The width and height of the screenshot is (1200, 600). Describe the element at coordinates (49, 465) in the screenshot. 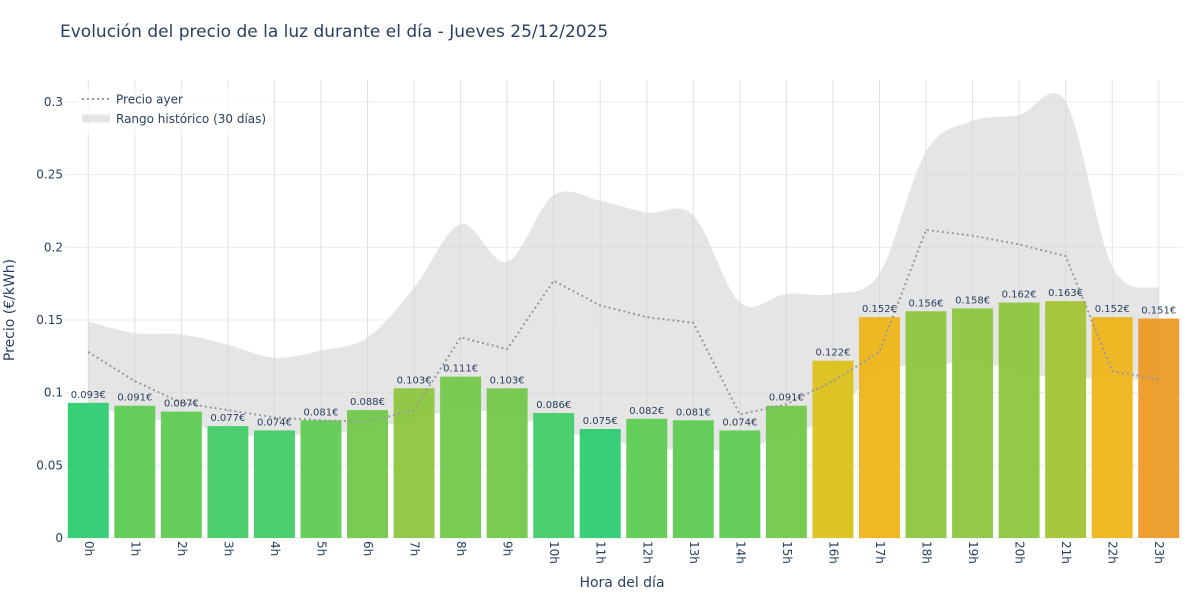

I see `y-tick-label: 0.05` at that location.